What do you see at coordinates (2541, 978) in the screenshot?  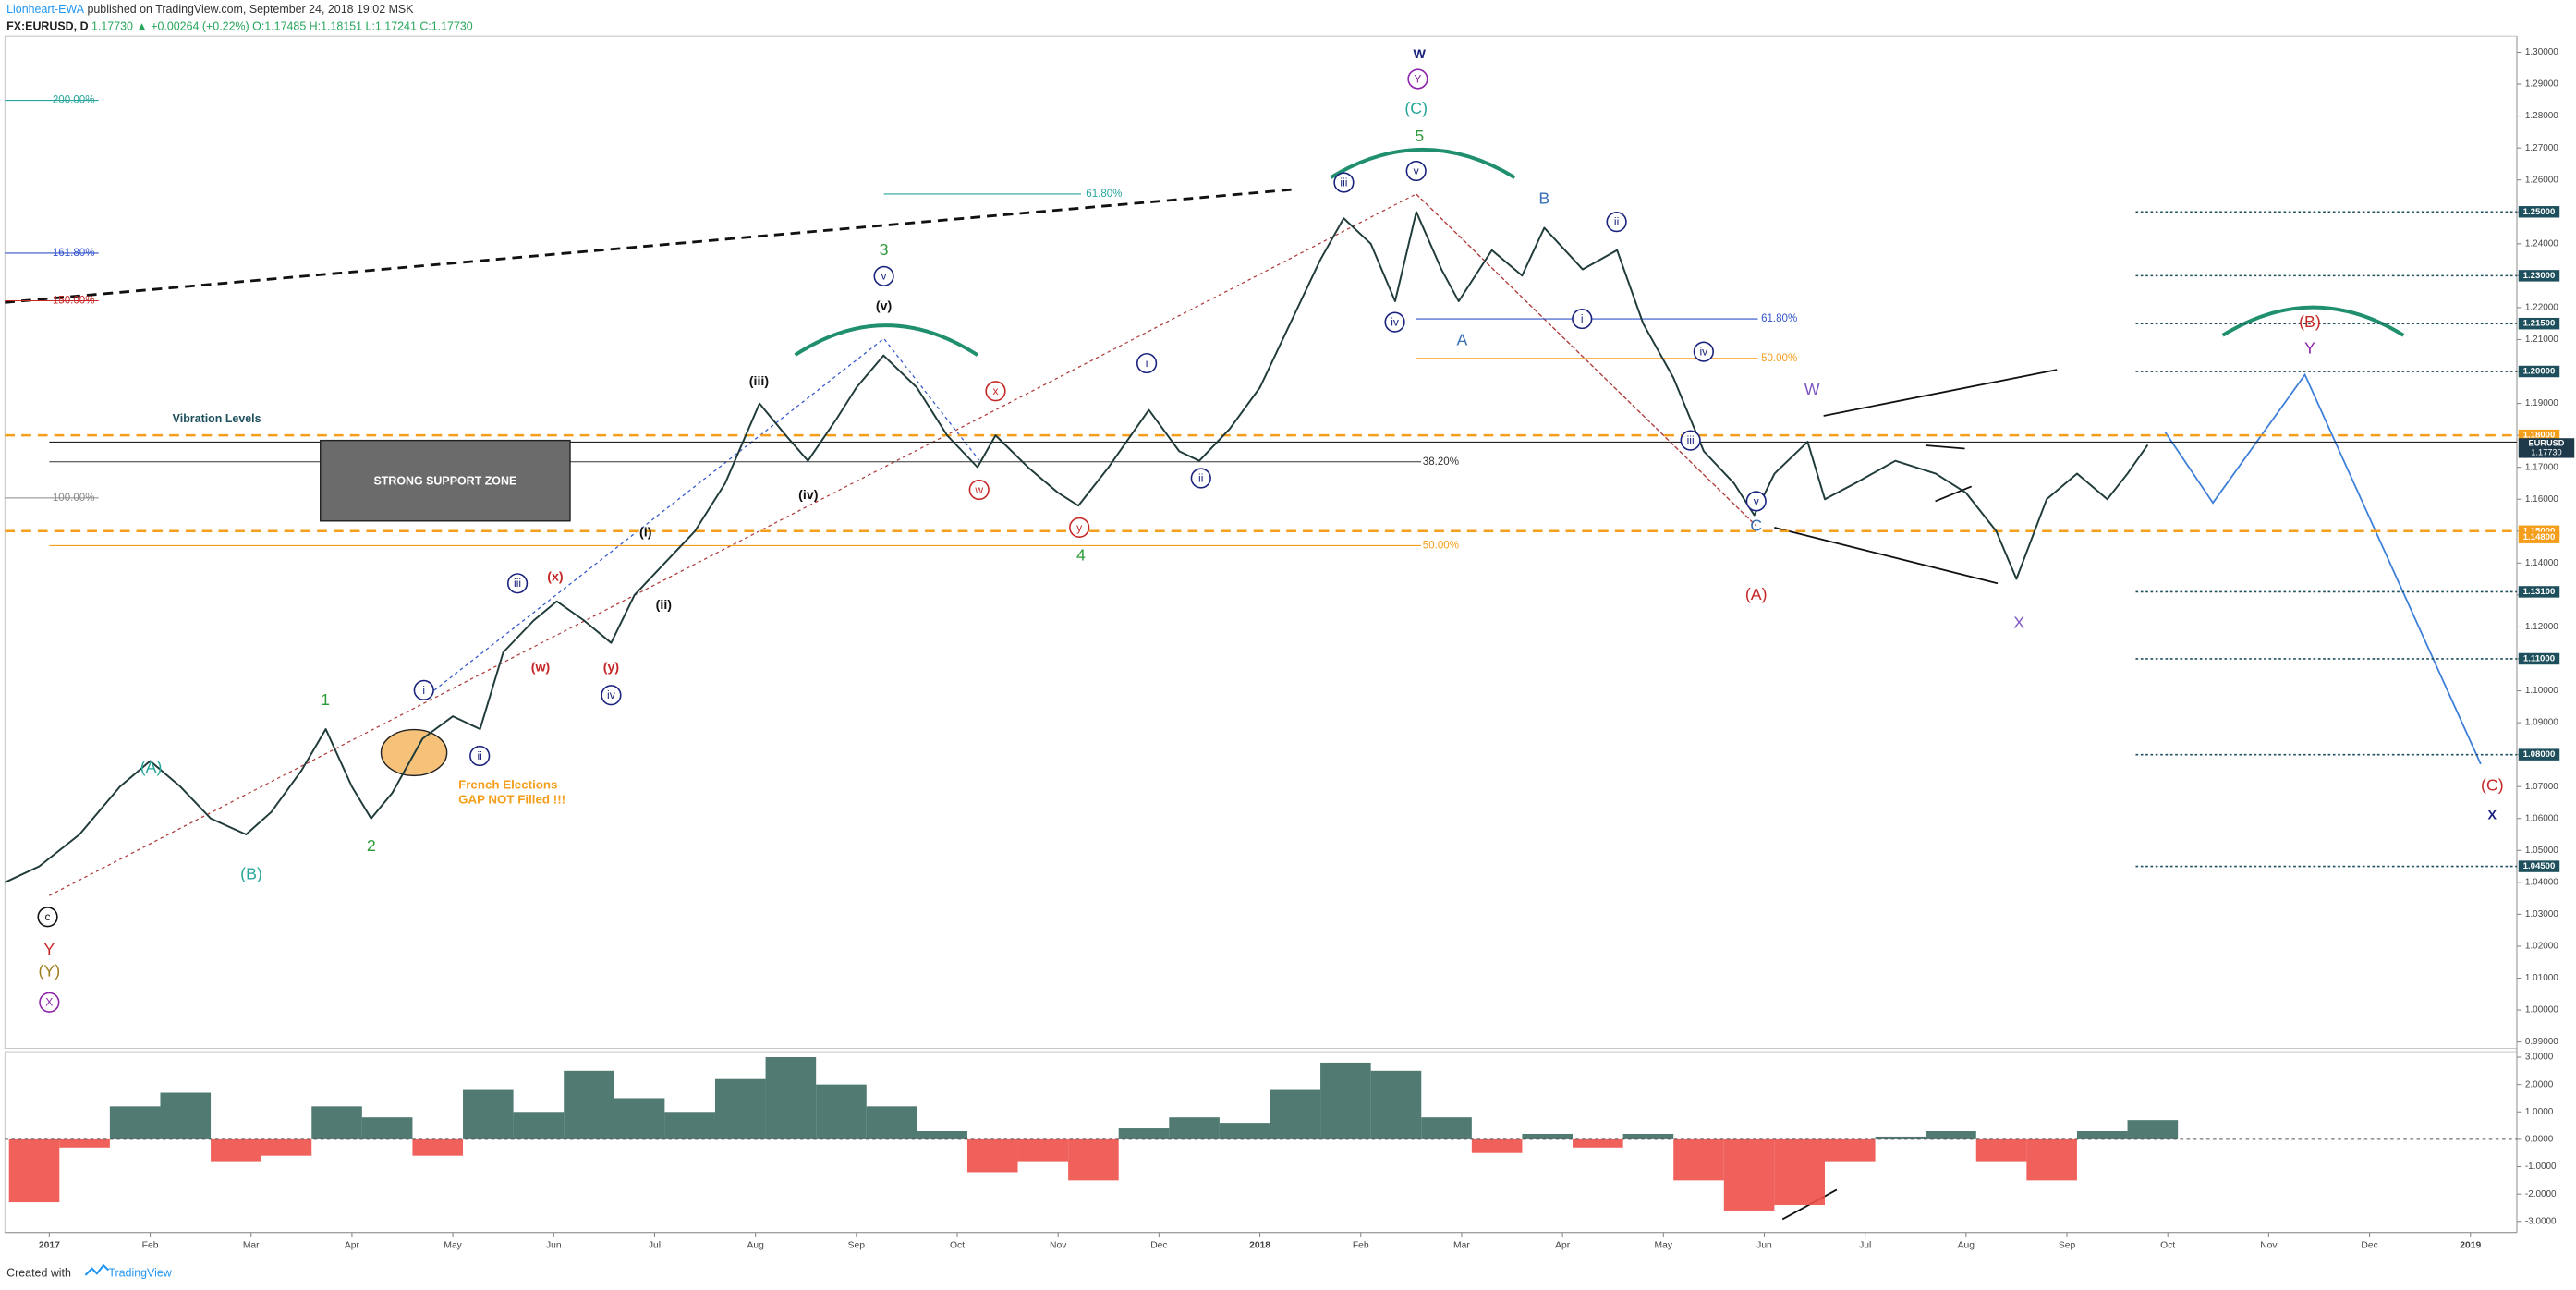 I see `y-tick-label: 1.01000` at bounding box center [2541, 978].